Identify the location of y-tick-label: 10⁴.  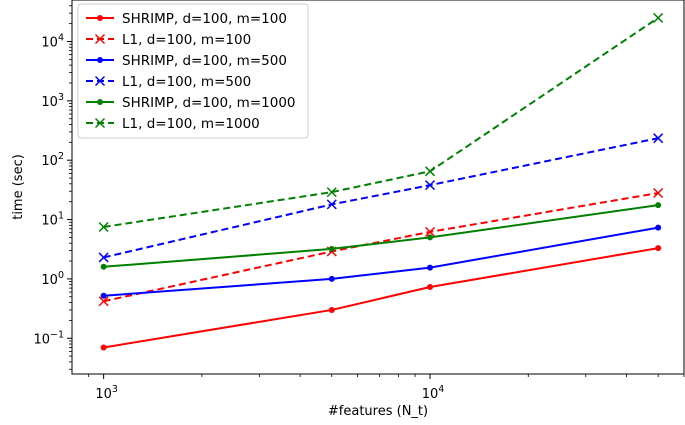
(52, 41).